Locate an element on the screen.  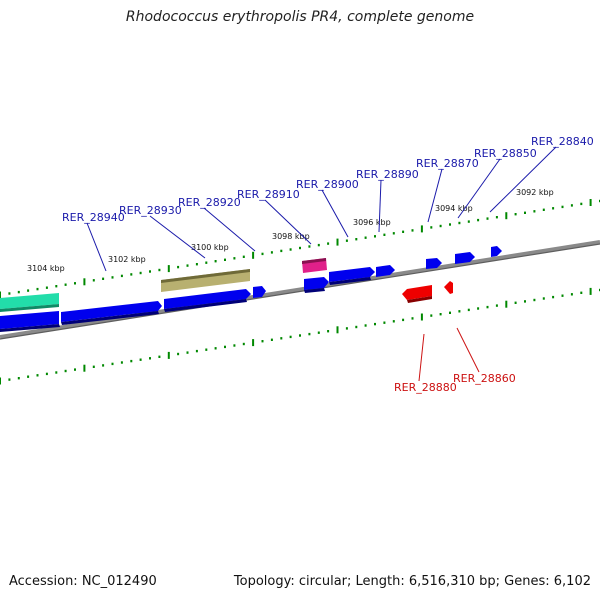
gene-label: RER_28880 is located at coordinates (425, 387).